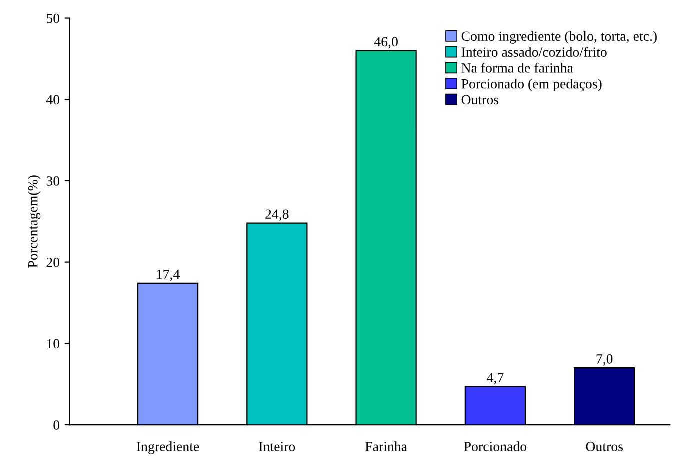 Image resolution: width=698 pixels, height=457 pixels. What do you see at coordinates (604, 360) in the screenshot?
I see `data-label: 7,0` at bounding box center [604, 360].